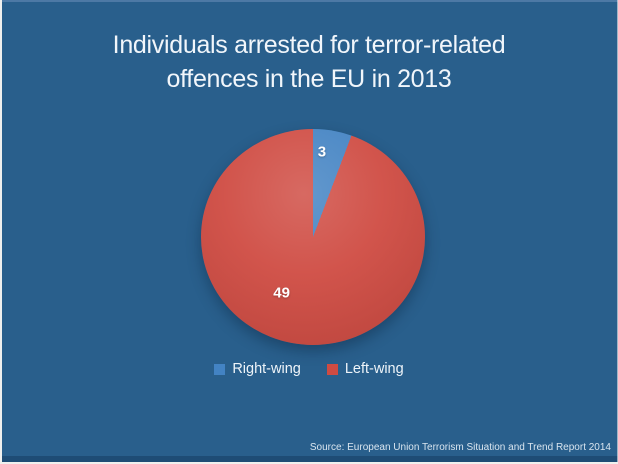 The width and height of the screenshot is (618, 464). I want to click on legend-item-right-wing: Right-wing, so click(257, 369).